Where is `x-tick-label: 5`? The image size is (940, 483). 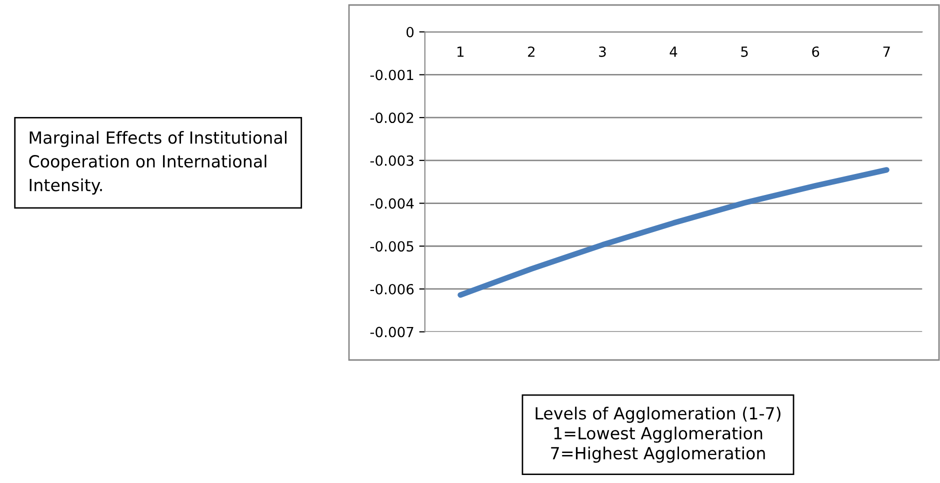
x-tick-label: 5 is located at coordinates (744, 51).